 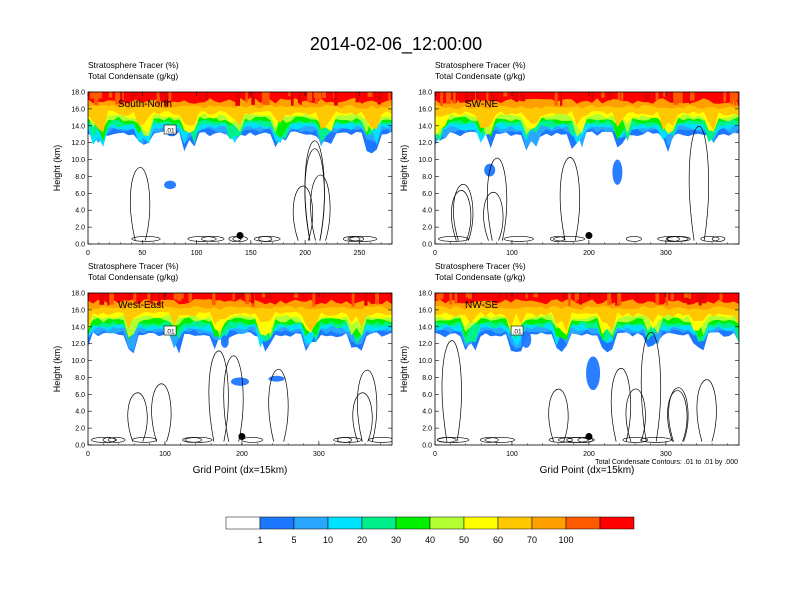 I want to click on y-tick-label: 2.0, so click(x=80, y=228).